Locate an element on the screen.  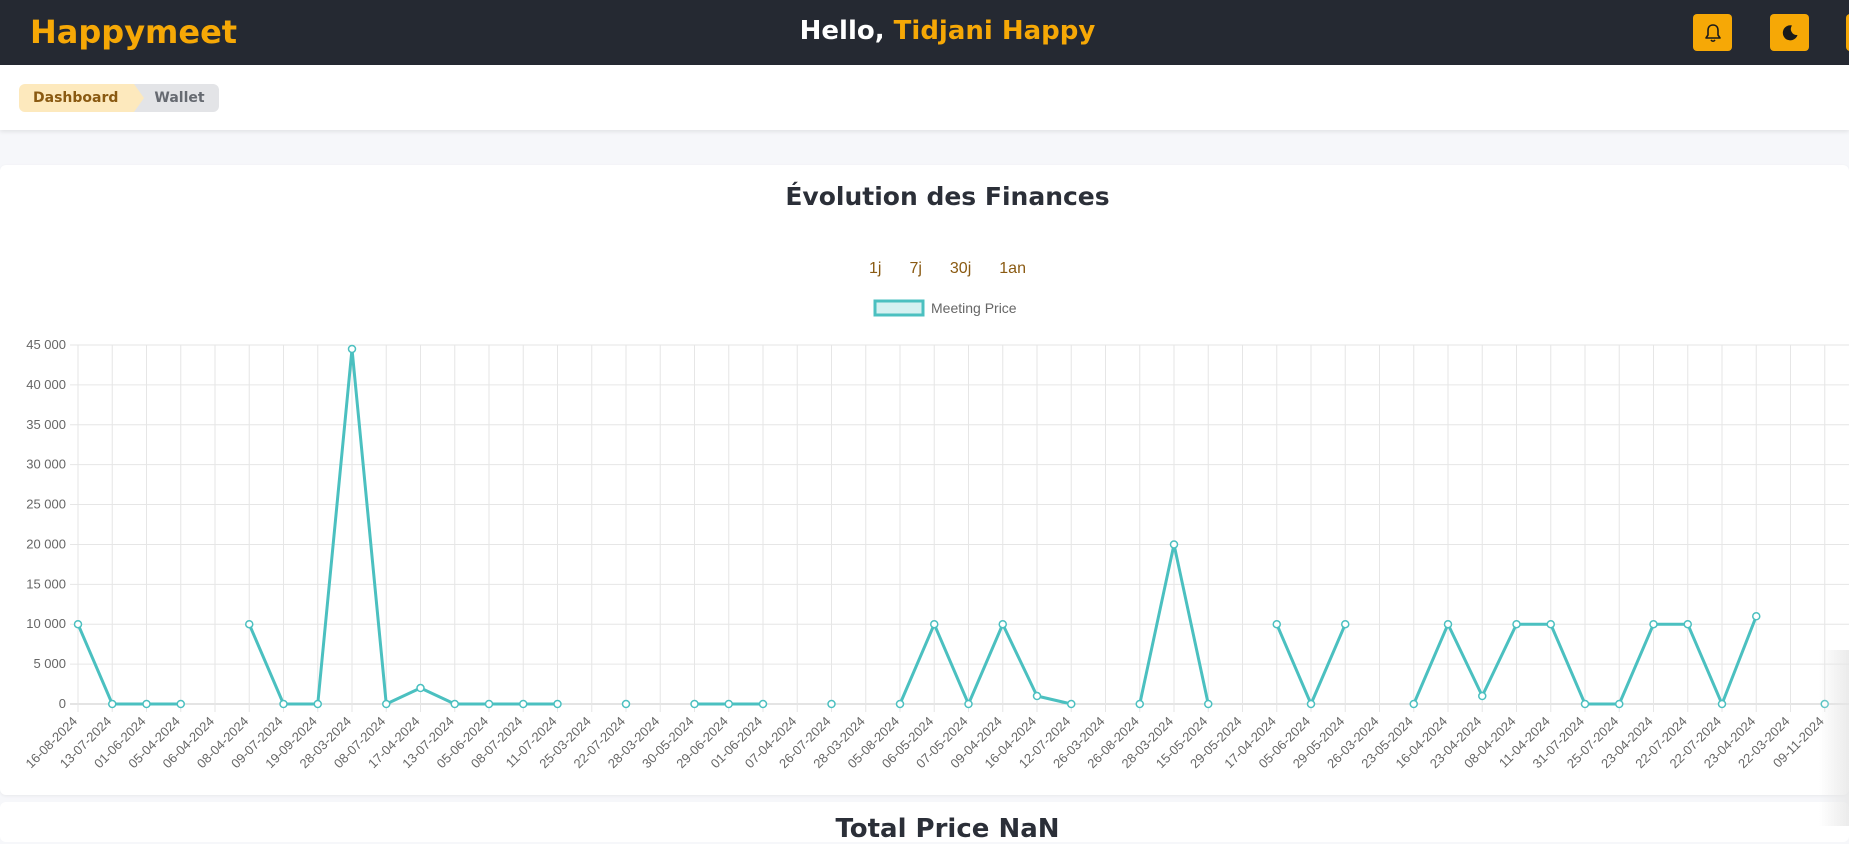
top-navbar: Happymeet Hello, Tidjani Happy is located at coordinates (924, 32).